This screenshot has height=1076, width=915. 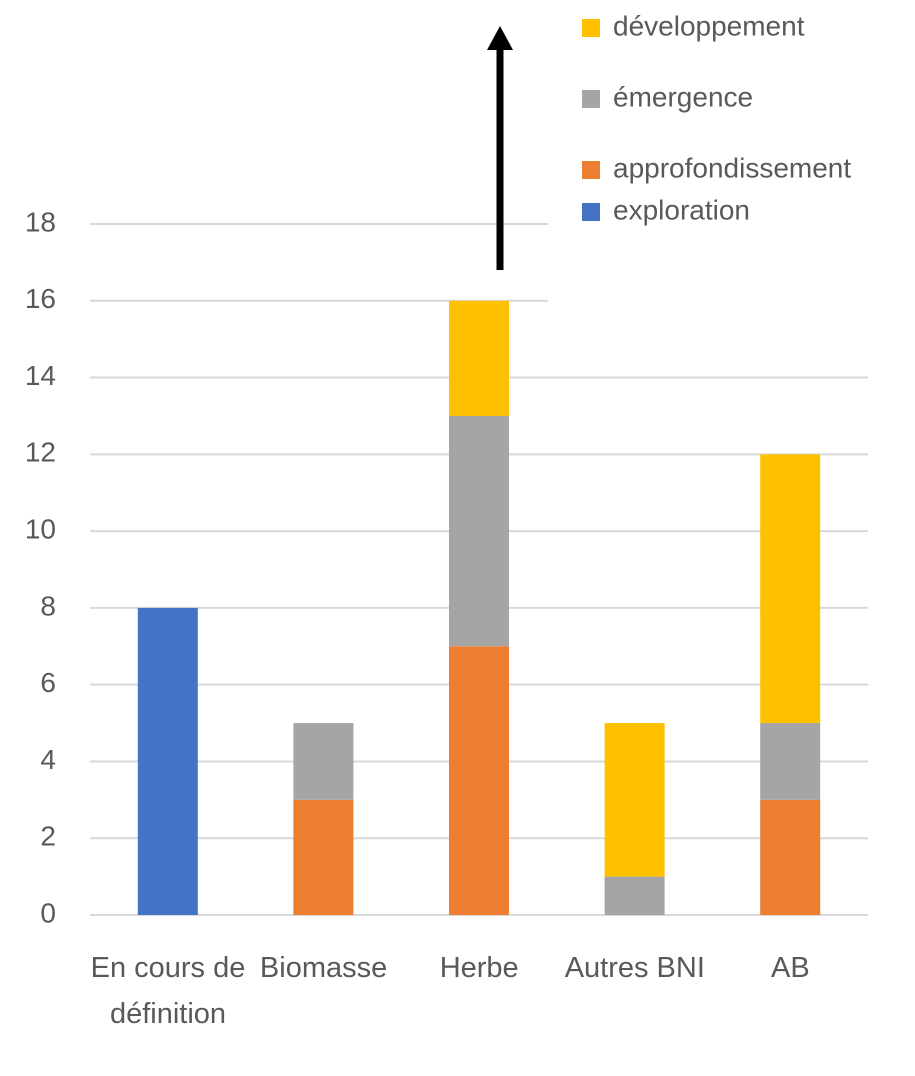 I want to click on y-tick-label: 14, so click(x=40, y=375).